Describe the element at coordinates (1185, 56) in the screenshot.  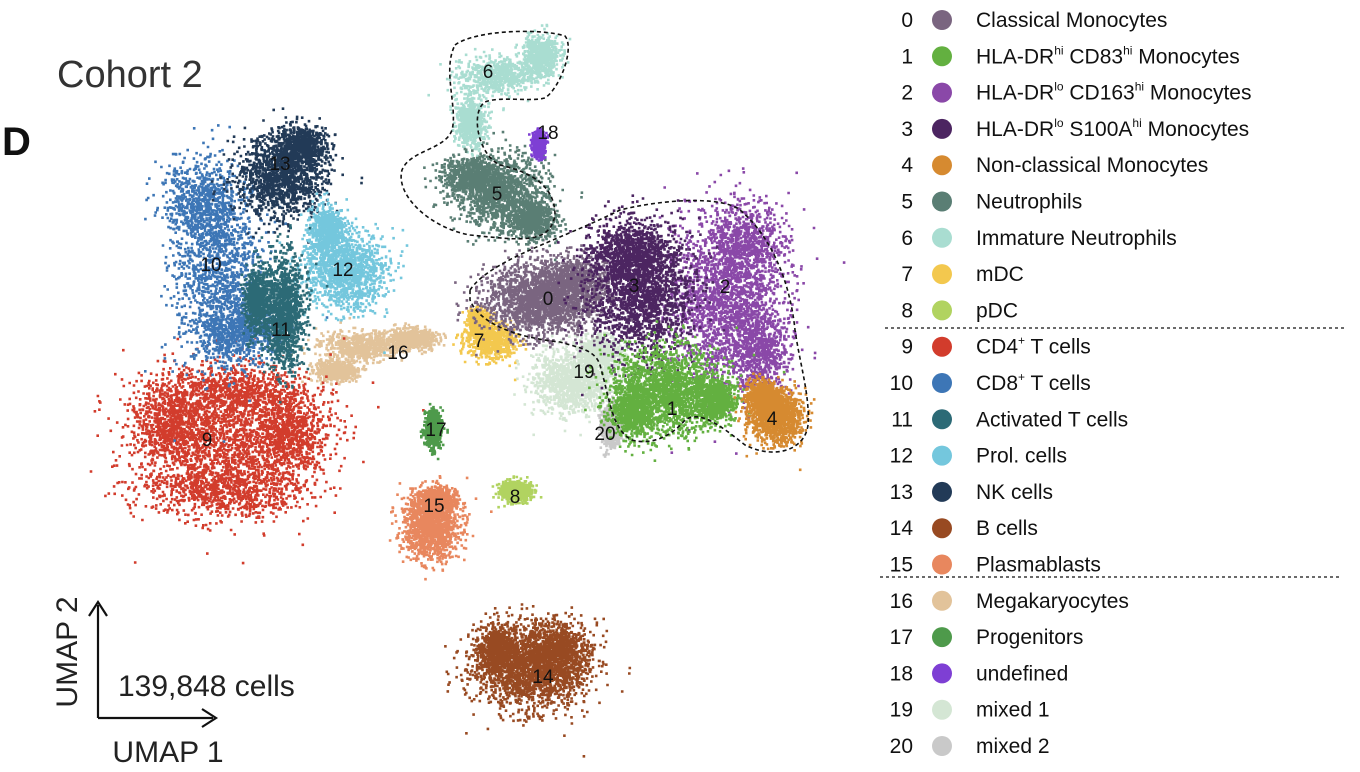
I see `legend-label-post: Monocytes` at that location.